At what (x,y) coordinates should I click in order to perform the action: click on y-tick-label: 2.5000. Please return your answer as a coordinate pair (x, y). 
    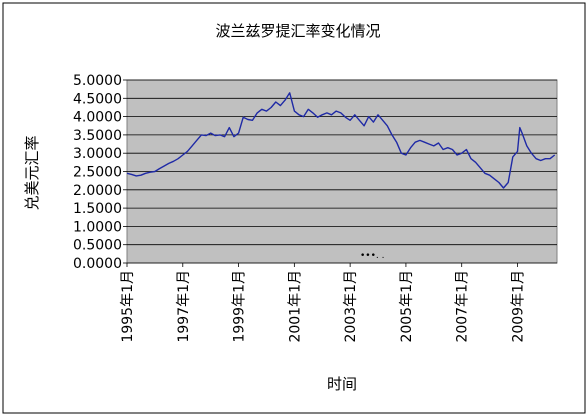
    Looking at the image, I should click on (97, 173).